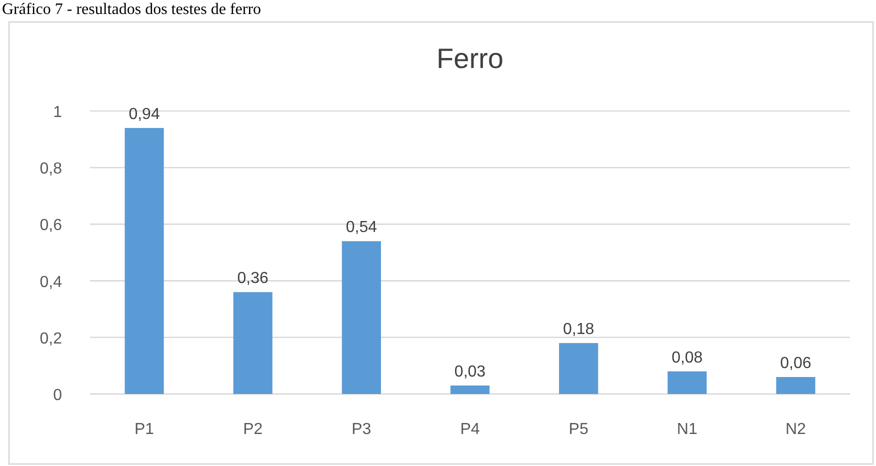  What do you see at coordinates (253, 429) in the screenshot?
I see `x-tick-label: P2` at bounding box center [253, 429].